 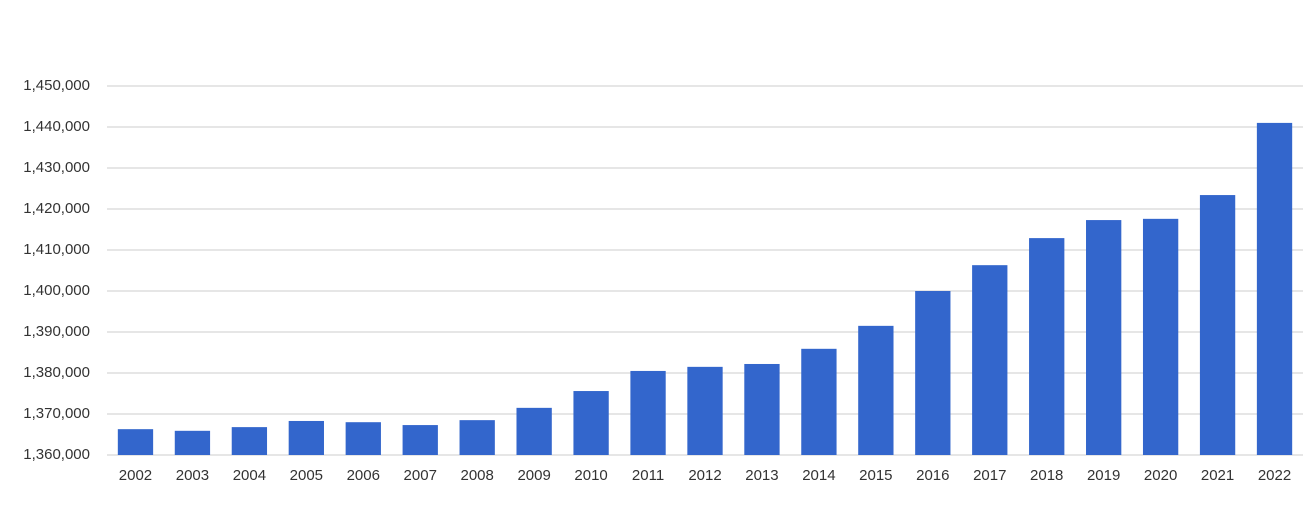 What do you see at coordinates (56, 372) in the screenshot?
I see `y-tick-label: 1,380,000` at bounding box center [56, 372].